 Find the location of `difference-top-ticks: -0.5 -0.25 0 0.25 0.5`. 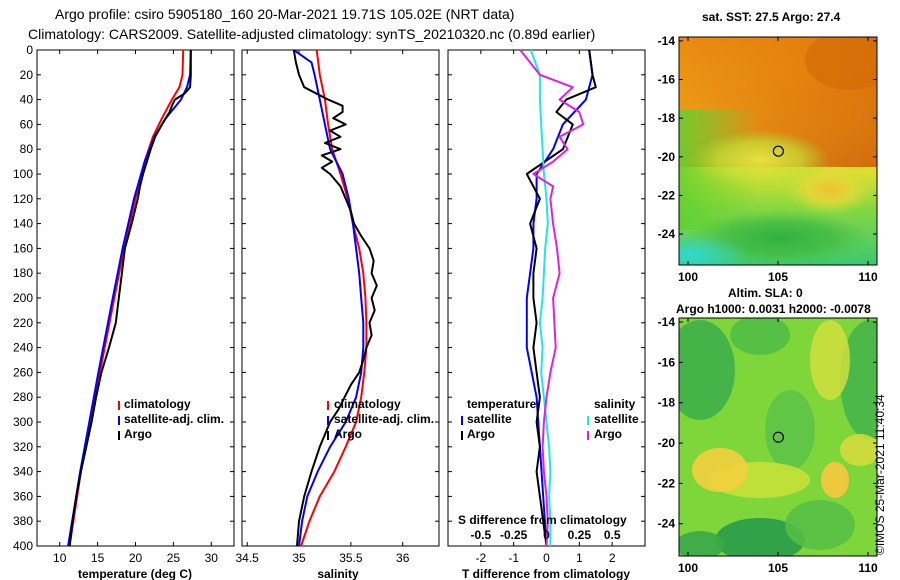

difference-top-ticks: -0.5 -0.25 0 0.25 0.5 is located at coordinates (545, 535).